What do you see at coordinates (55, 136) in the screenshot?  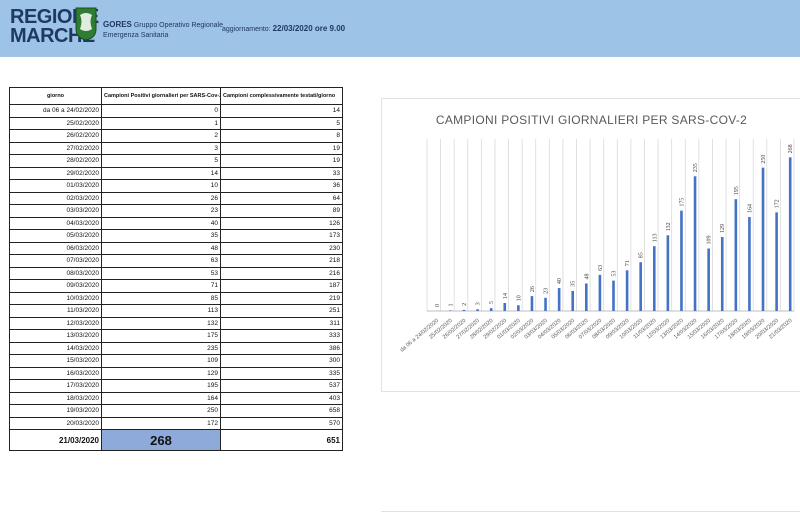 I see `cell-date: 26/02/2020` at bounding box center [55, 136].